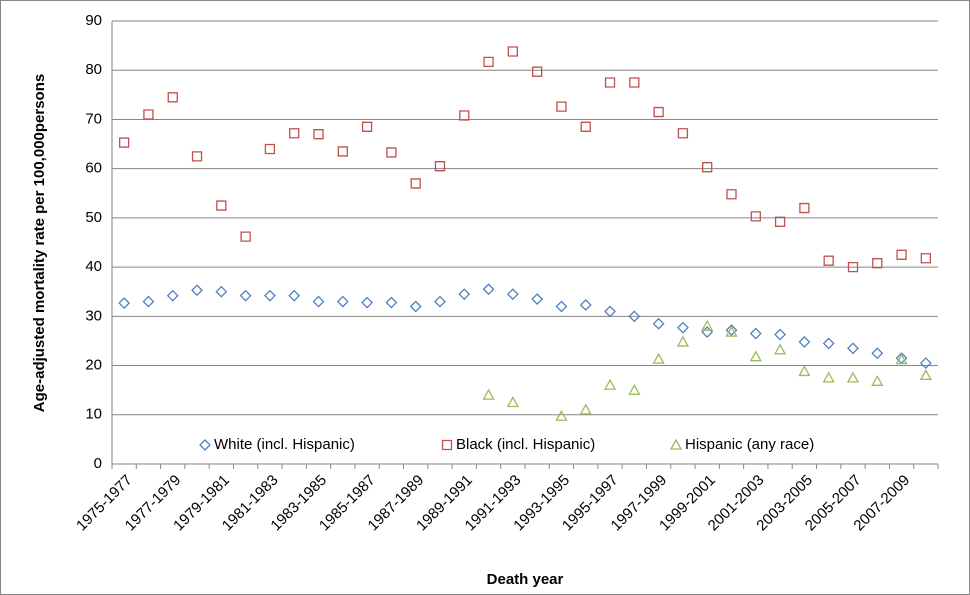 Image resolution: width=970 pixels, height=595 pixels. I want to click on legend-label: Black (incl. Hispanic), so click(525, 444).